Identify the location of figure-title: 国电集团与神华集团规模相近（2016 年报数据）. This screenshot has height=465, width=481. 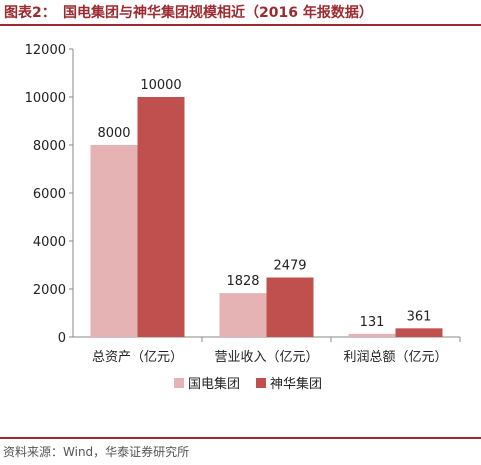
(218, 13).